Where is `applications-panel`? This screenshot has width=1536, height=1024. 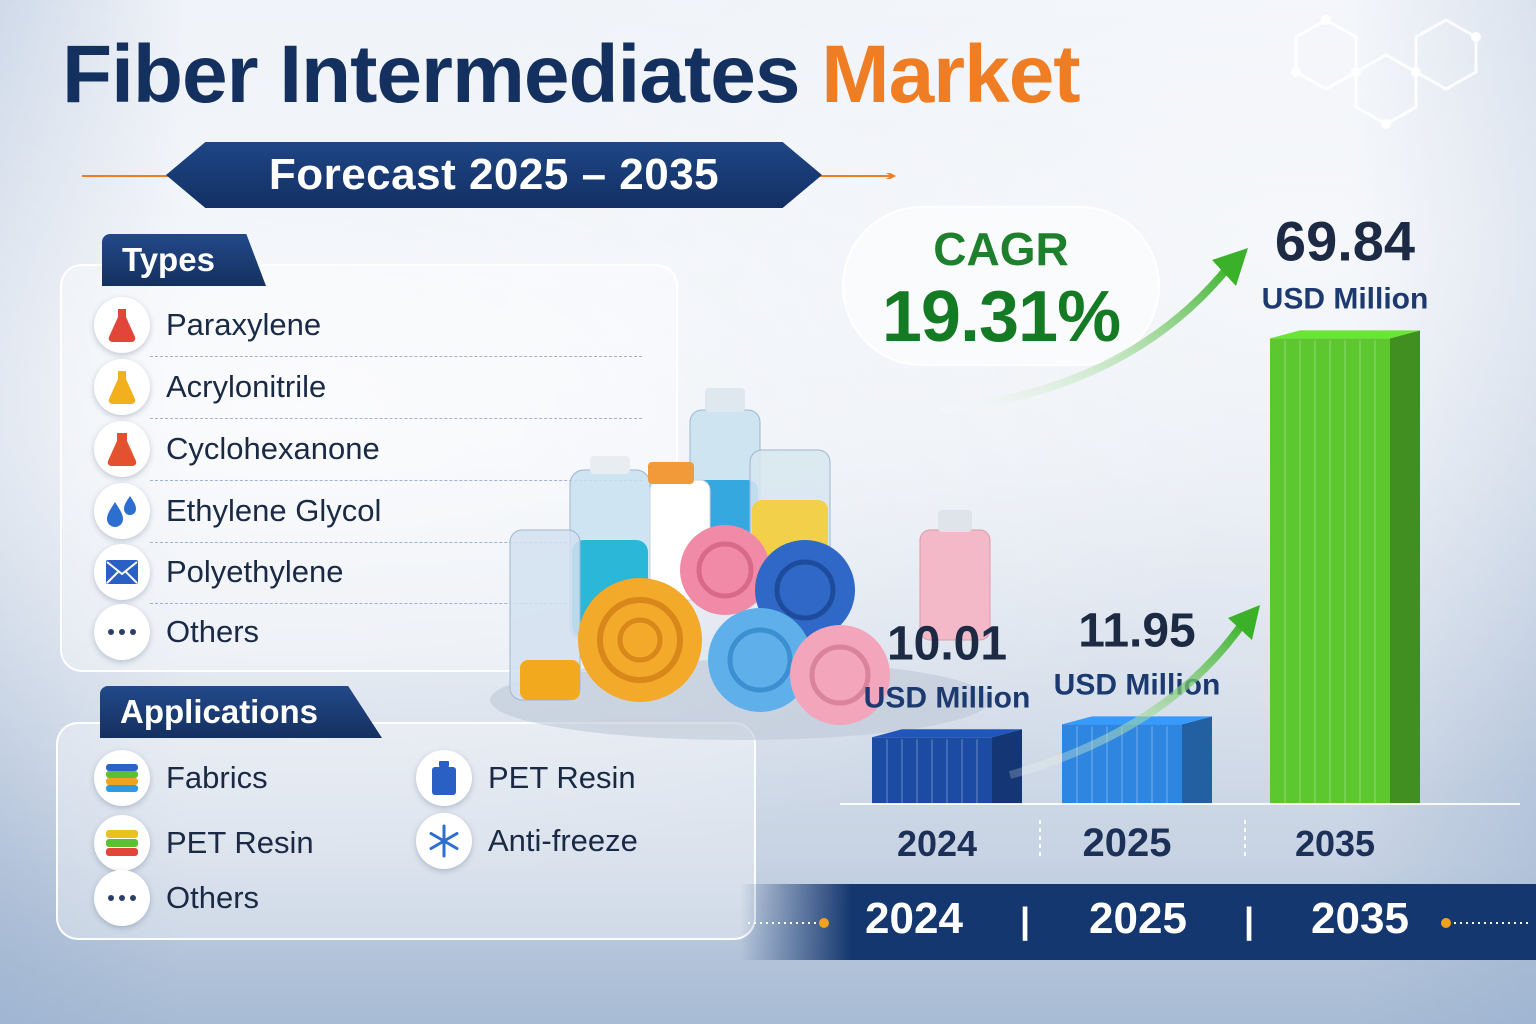 applications-panel is located at coordinates (406, 831).